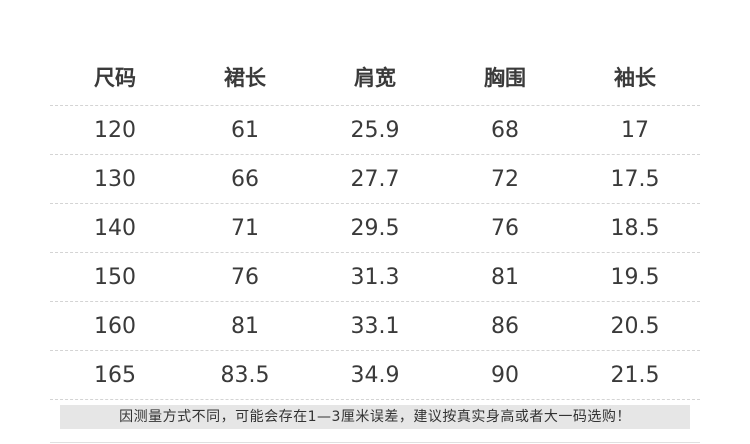 This screenshot has height=444, width=750. I want to click on table-row: 165 83.5 34.9 90 21.5, so click(375, 375).